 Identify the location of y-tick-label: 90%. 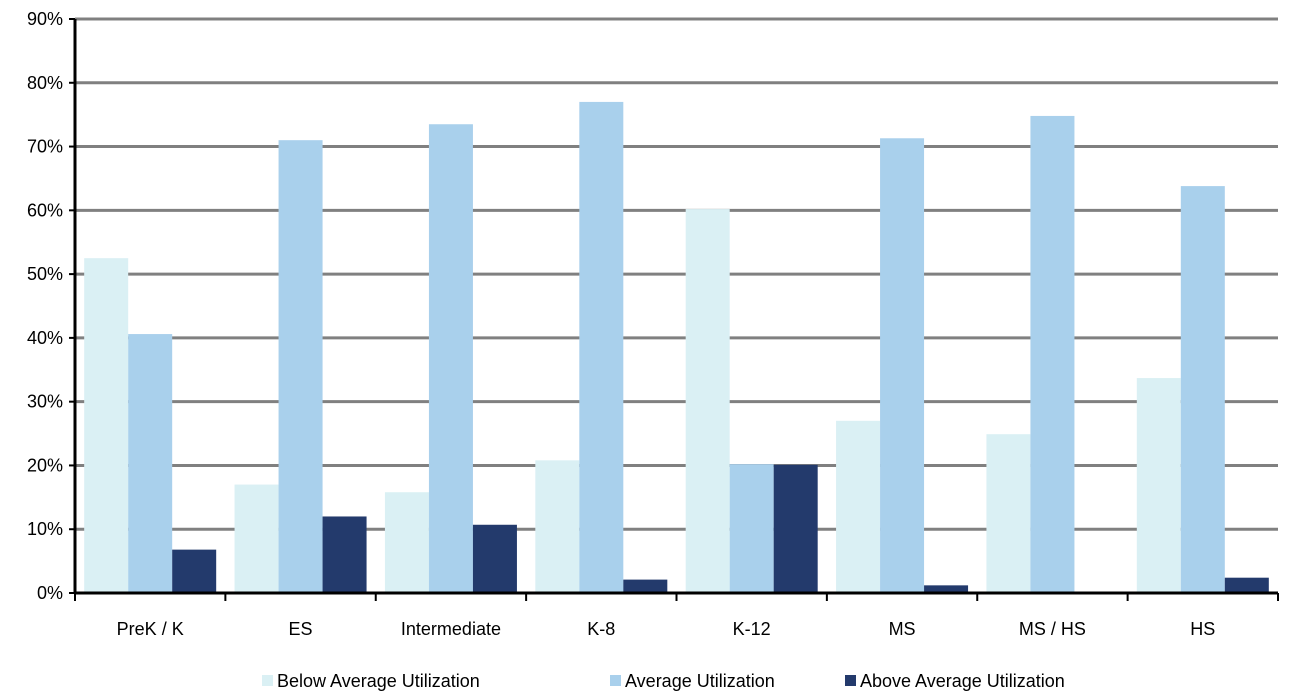
(45, 19).